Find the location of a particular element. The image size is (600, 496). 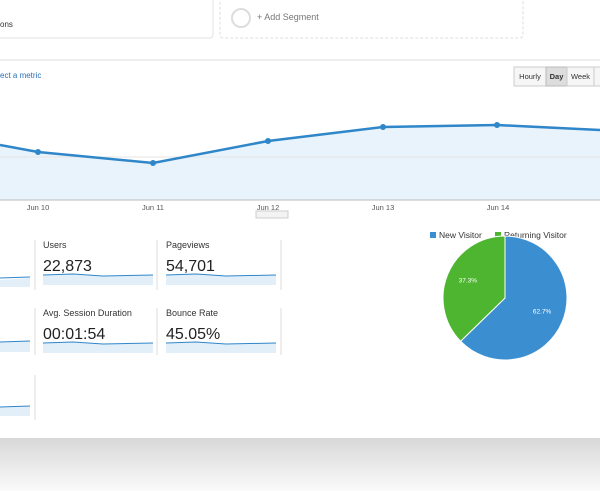

add-segment-card is located at coordinates (371, 19).